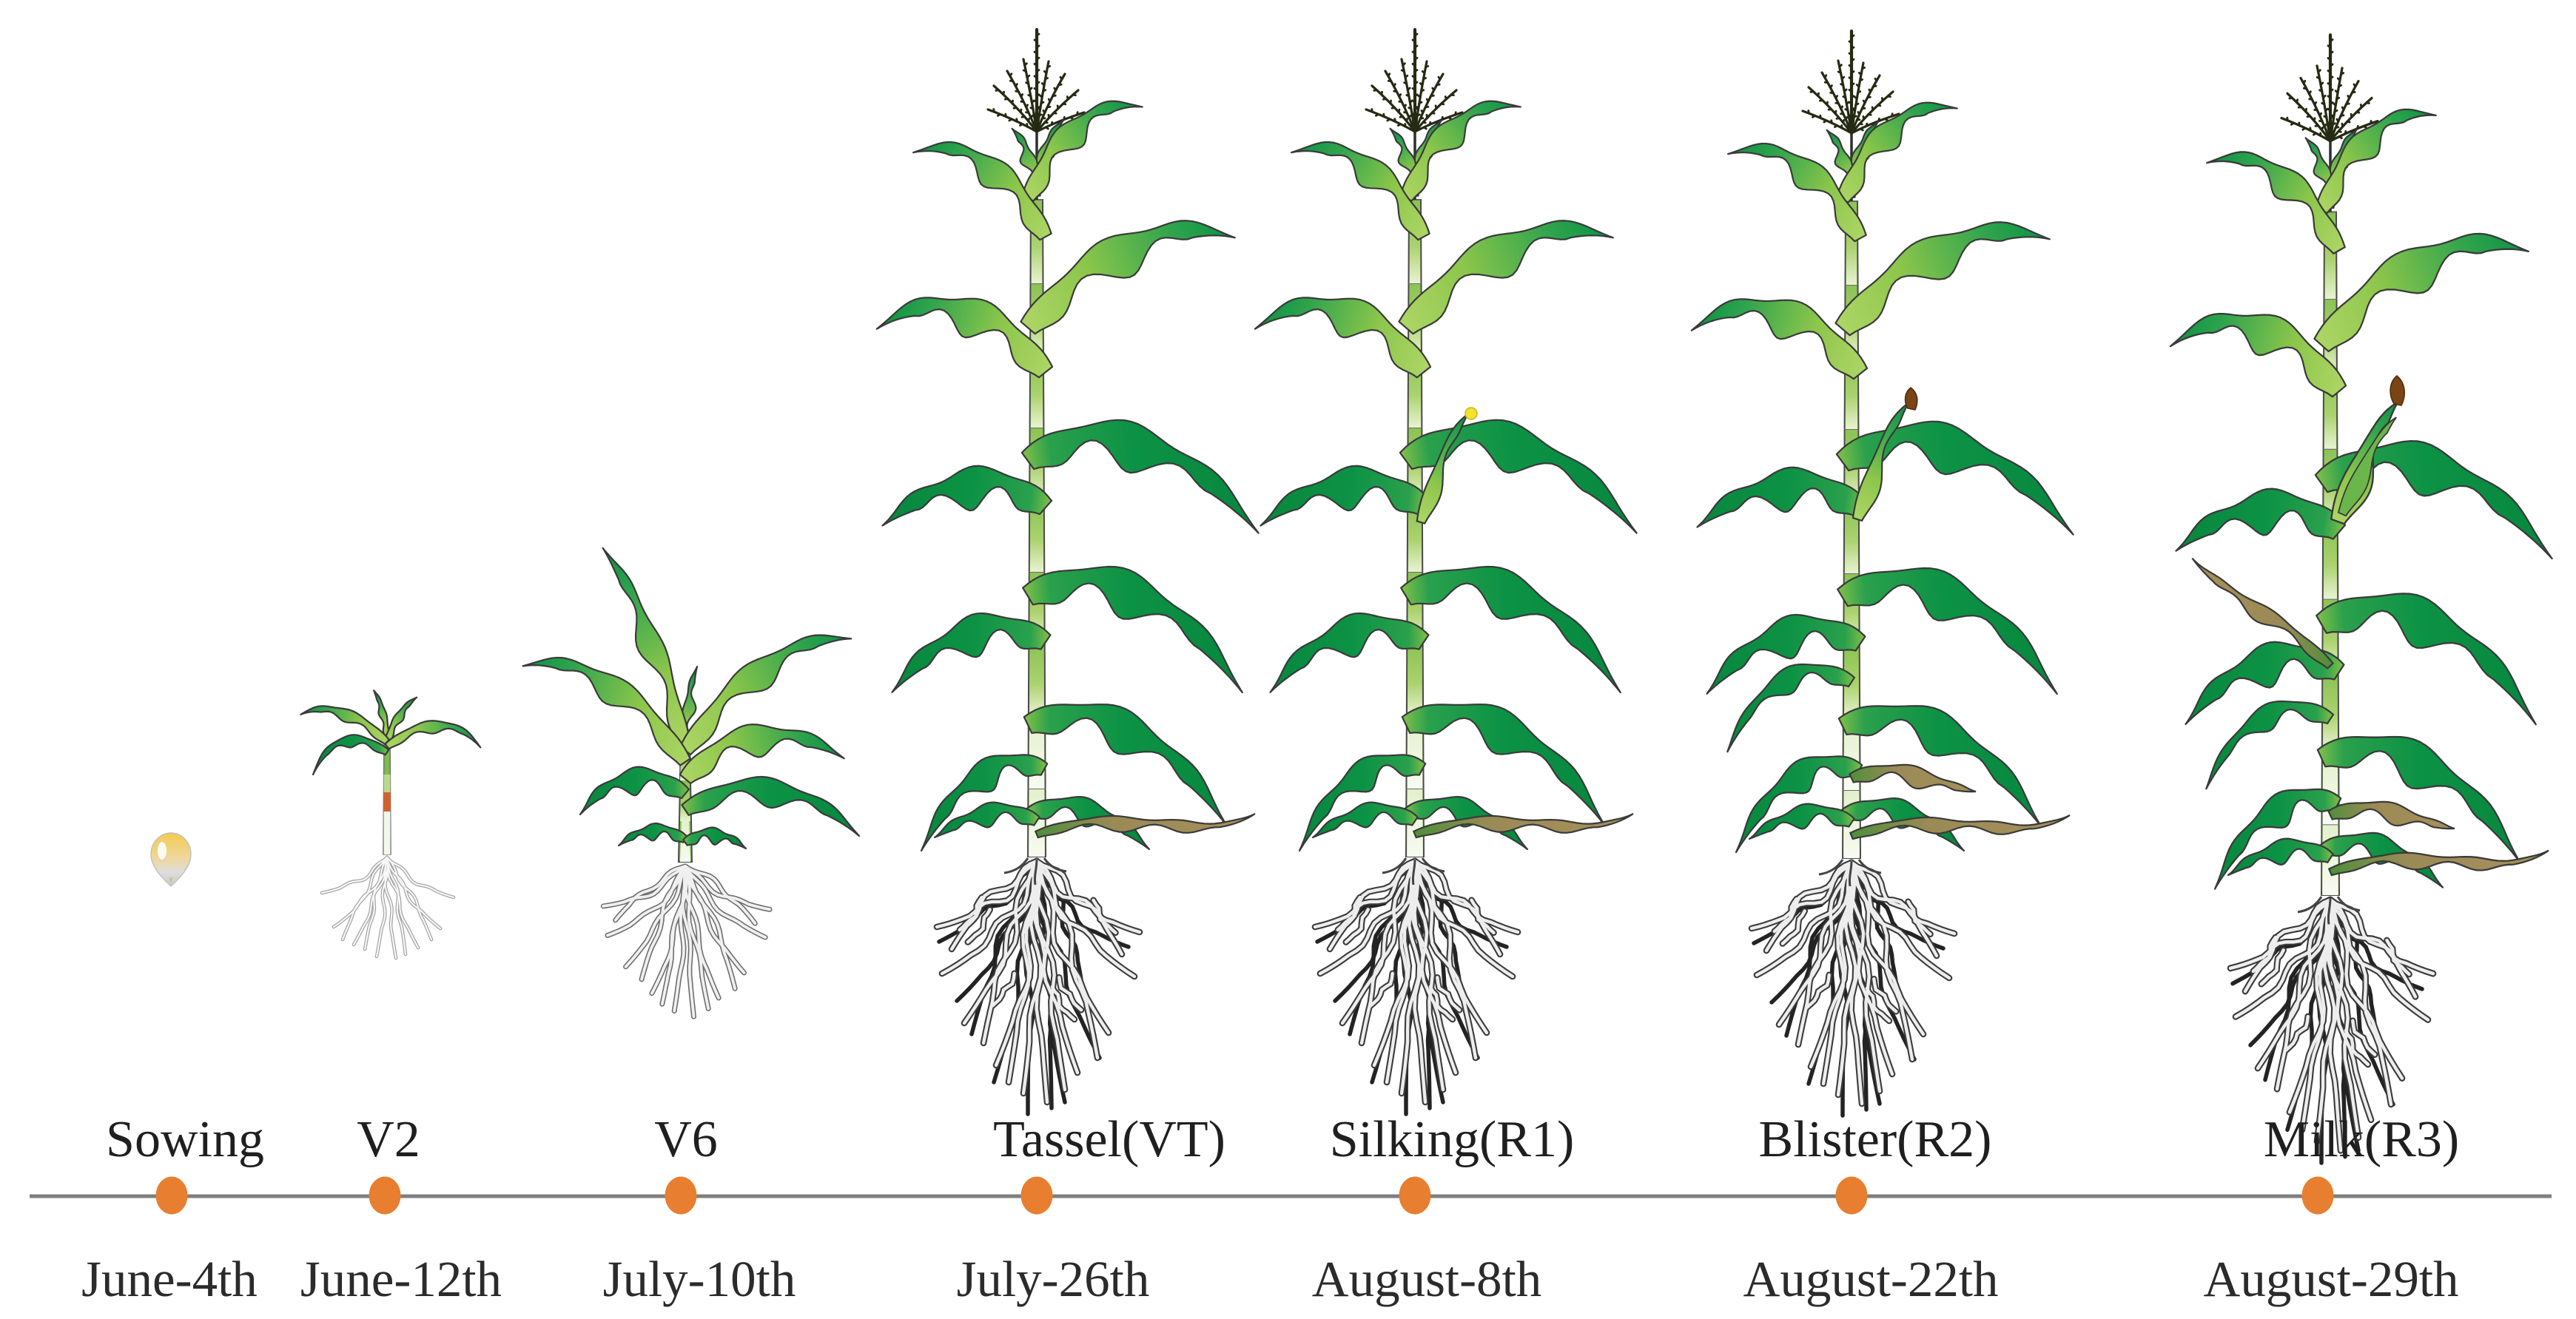  I want to click on svg-text: August-29th, so click(2331, 1279).